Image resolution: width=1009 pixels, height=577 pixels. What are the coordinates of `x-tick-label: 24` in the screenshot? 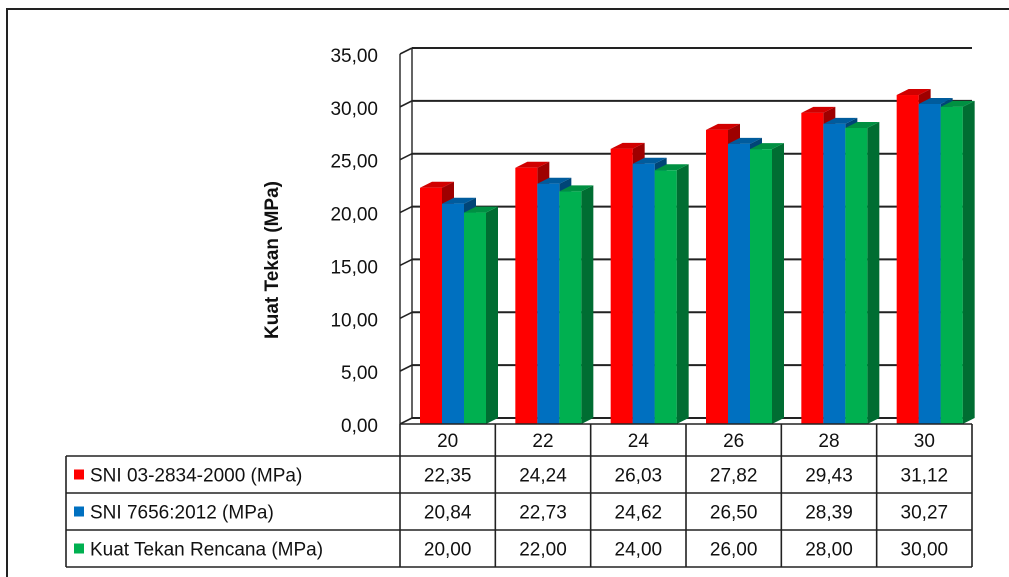 It's located at (639, 441).